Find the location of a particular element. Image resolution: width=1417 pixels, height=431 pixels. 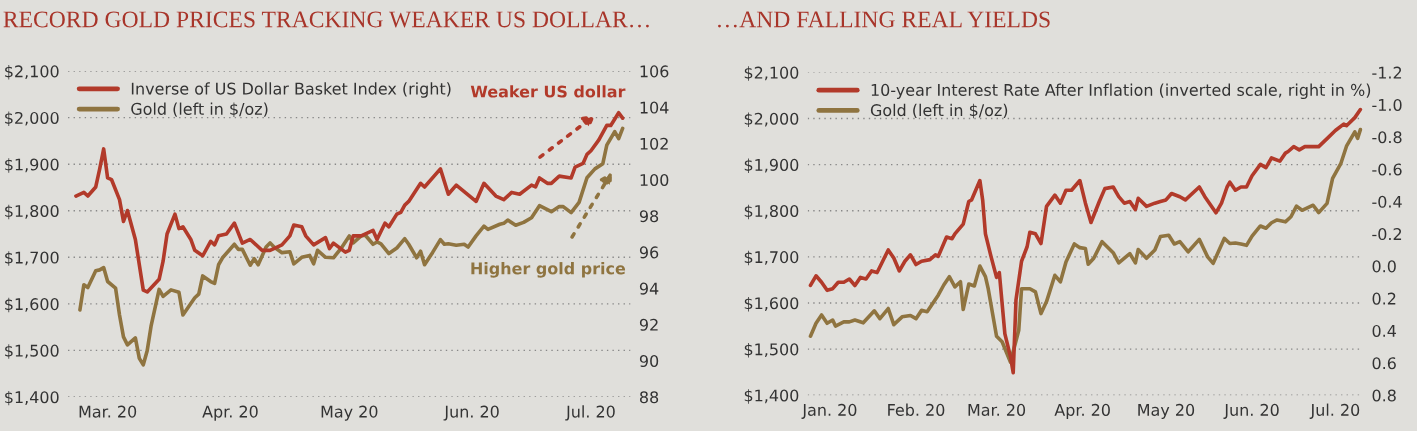

y2-tick-label: 0.8 is located at coordinates (1384, 395).